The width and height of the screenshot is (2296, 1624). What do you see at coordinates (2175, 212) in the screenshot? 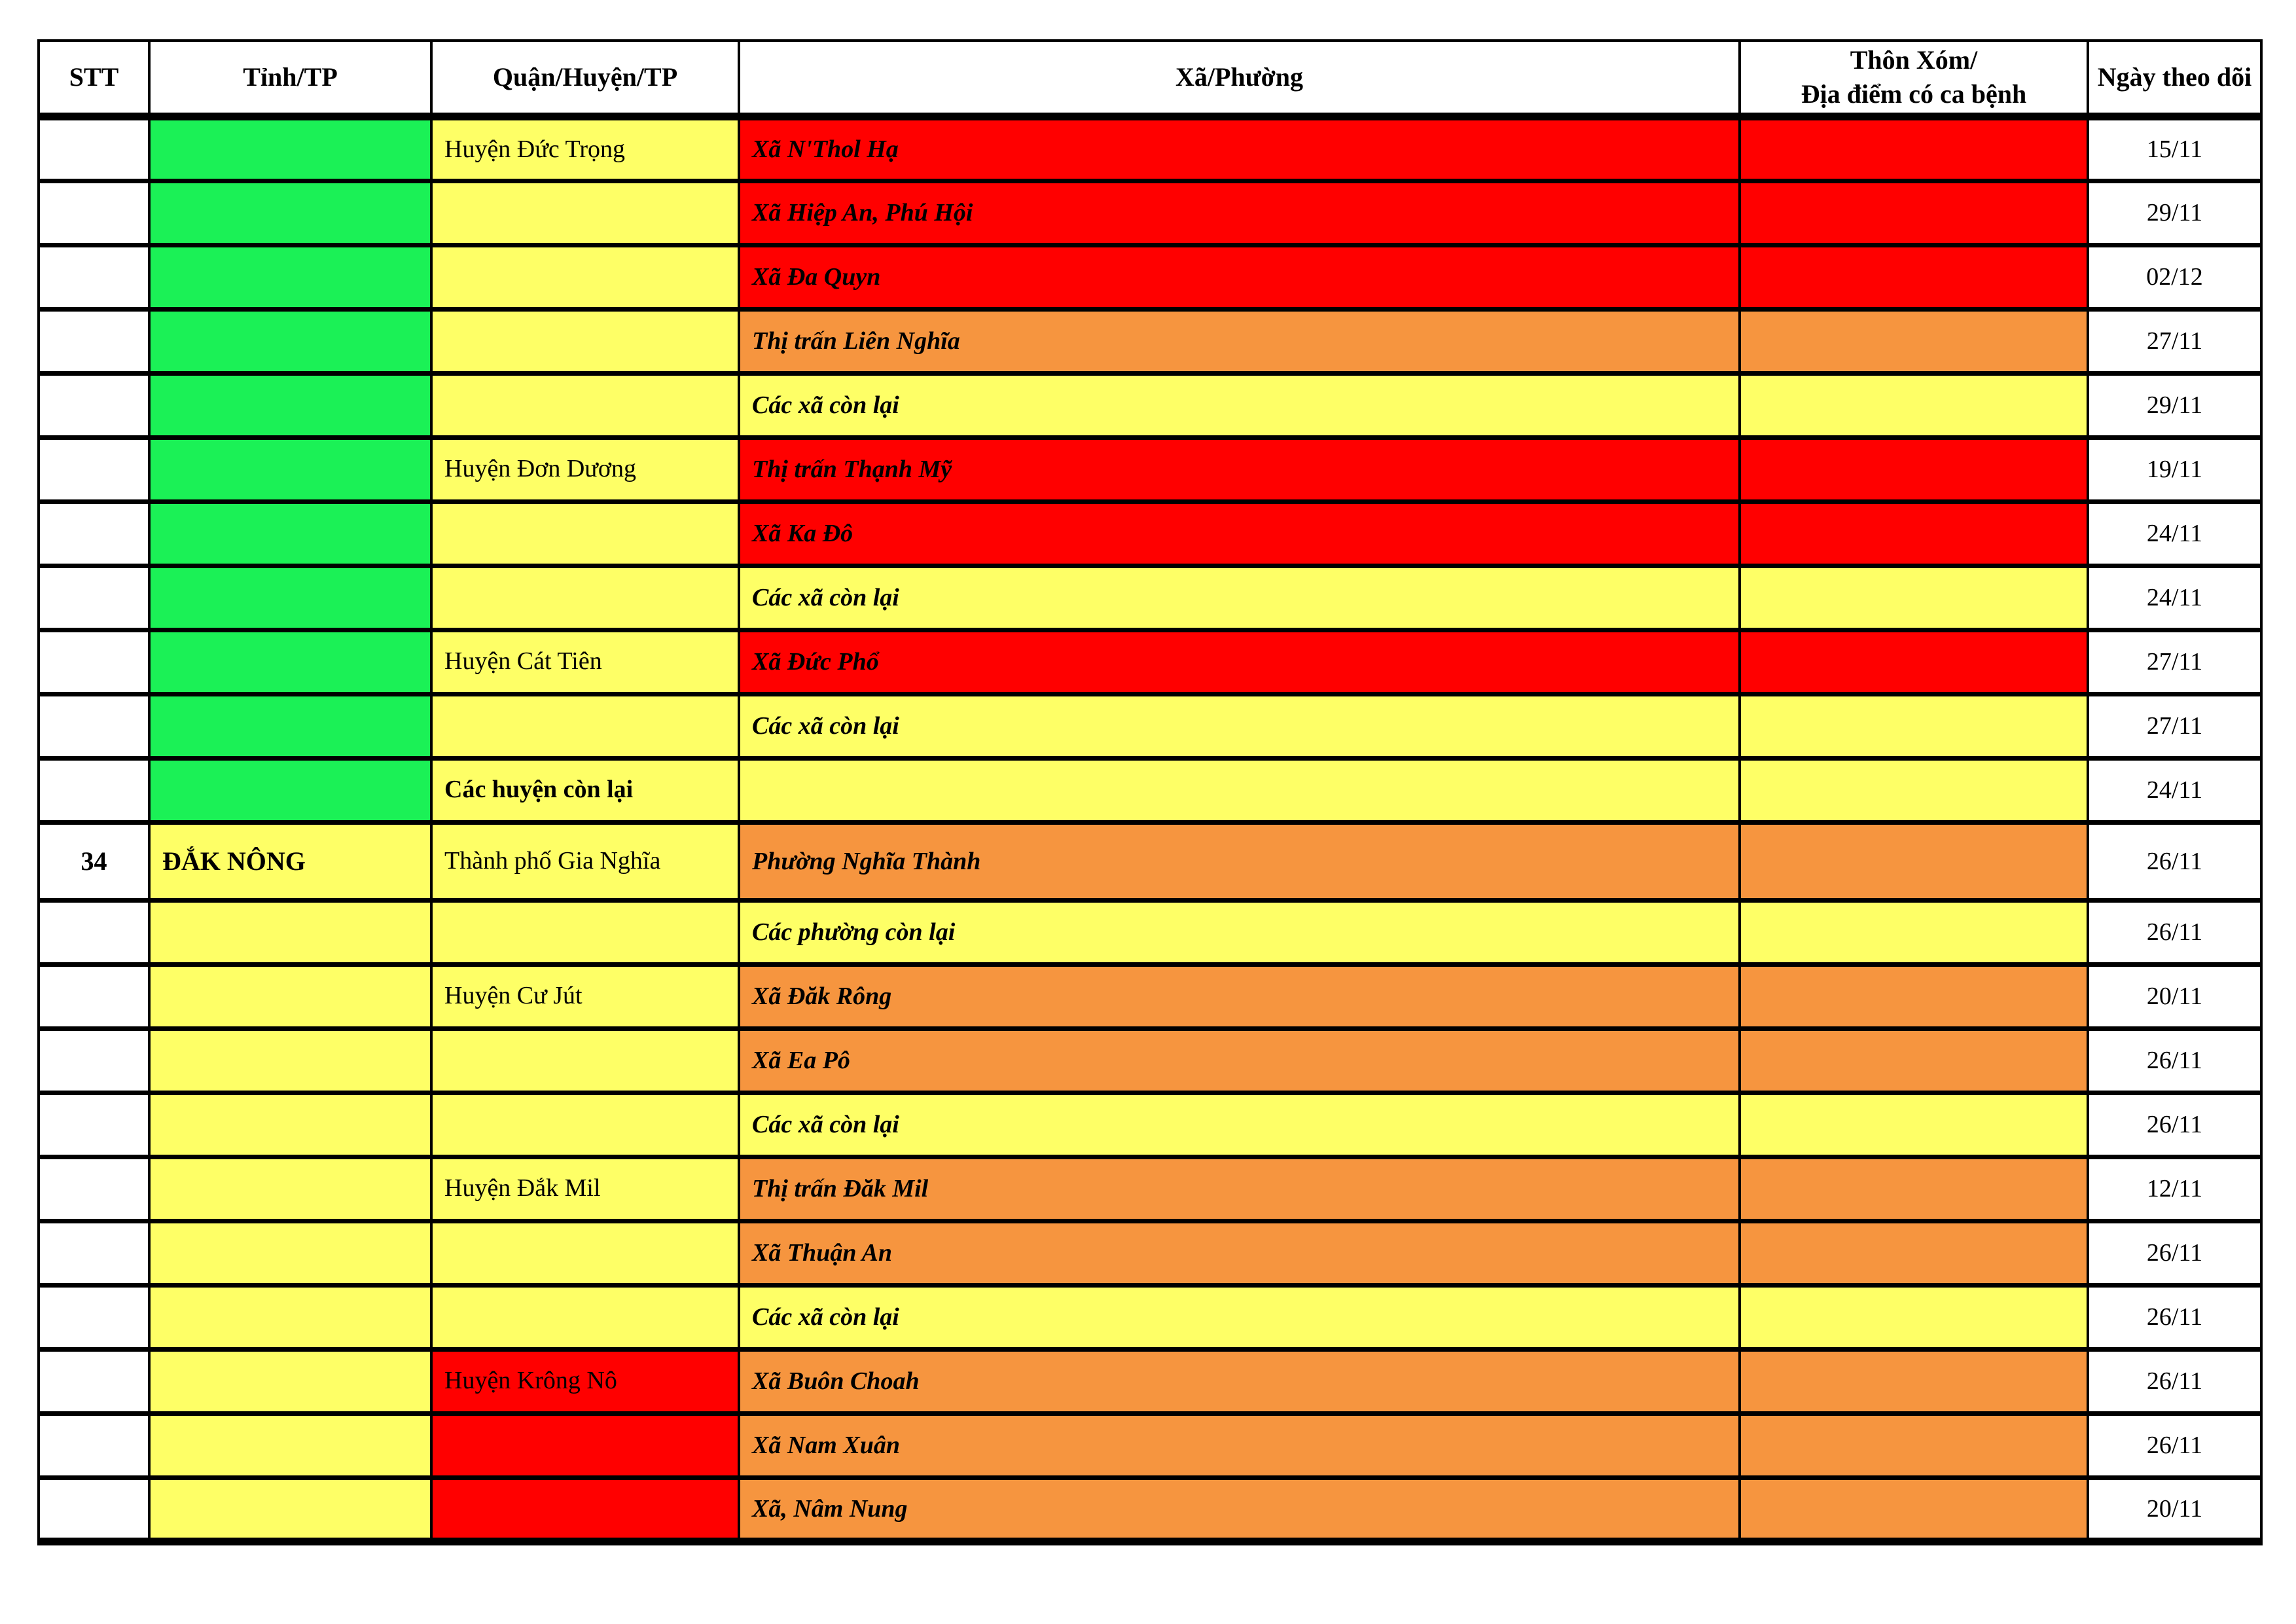
I see `date-cell: 29/11` at bounding box center [2175, 212].